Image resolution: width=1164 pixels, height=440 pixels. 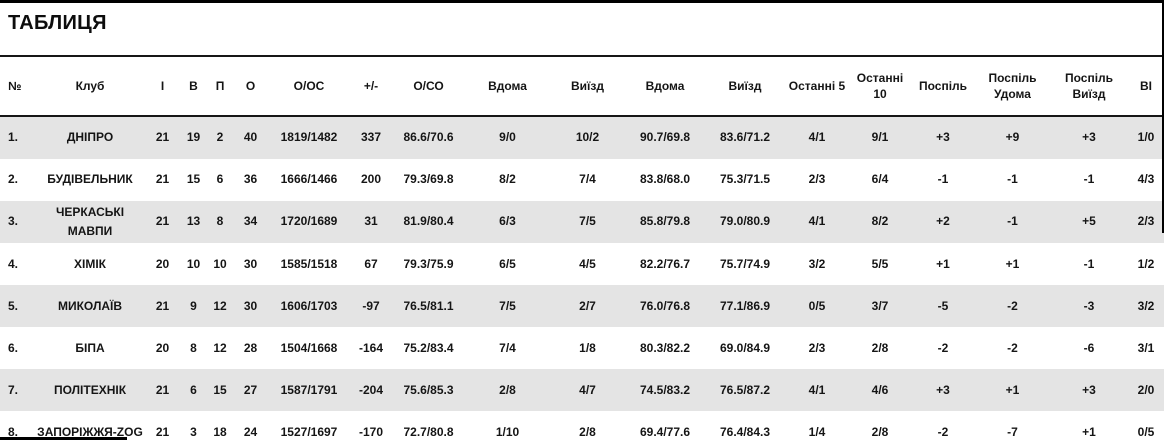 What do you see at coordinates (745, 137) in the screenshot?
I see `cell-away-avg: 83.6/71.2` at bounding box center [745, 137].